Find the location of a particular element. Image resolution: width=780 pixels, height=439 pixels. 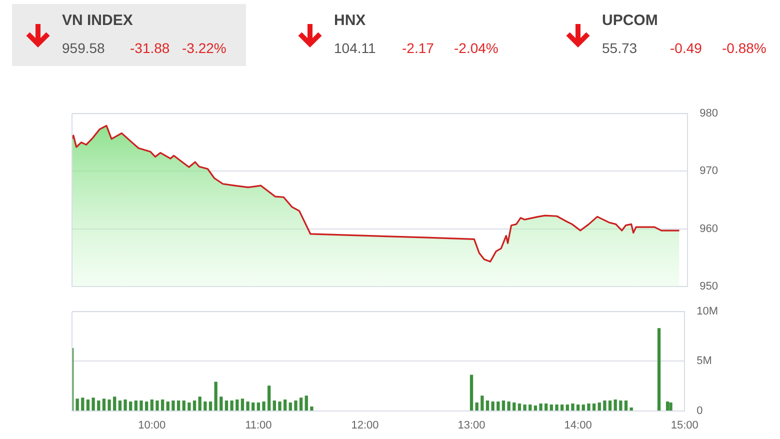

y-tick-label: 970 is located at coordinates (709, 171).